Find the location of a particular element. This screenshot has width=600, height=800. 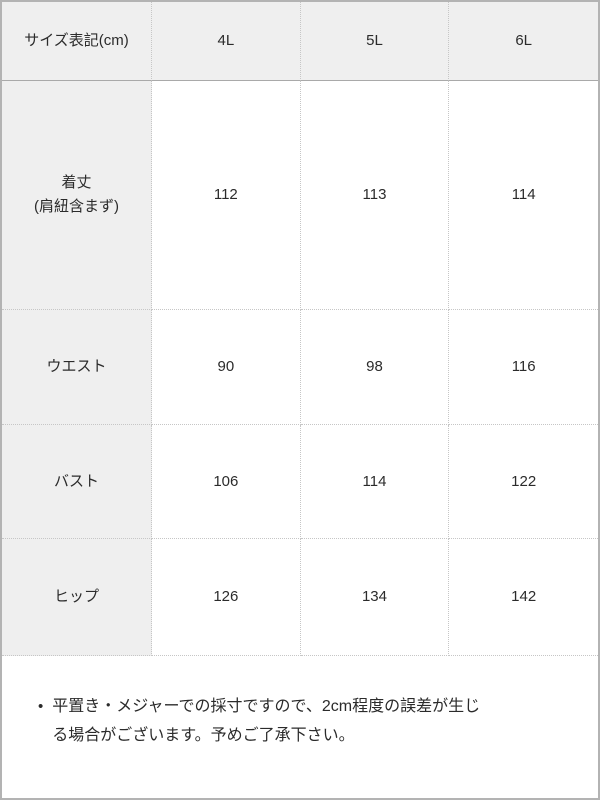

row-label-length: 着丈 (肩紐含まず) is located at coordinates (77, 195).